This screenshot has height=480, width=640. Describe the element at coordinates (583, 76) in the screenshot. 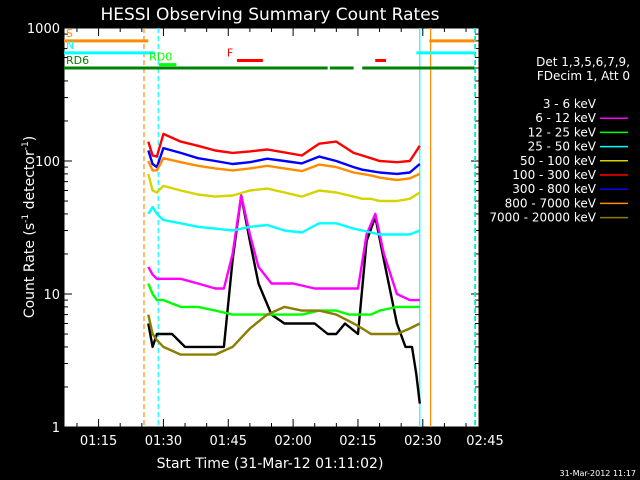

I see `legend-header-2: FDecim 1, Att 0` at that location.